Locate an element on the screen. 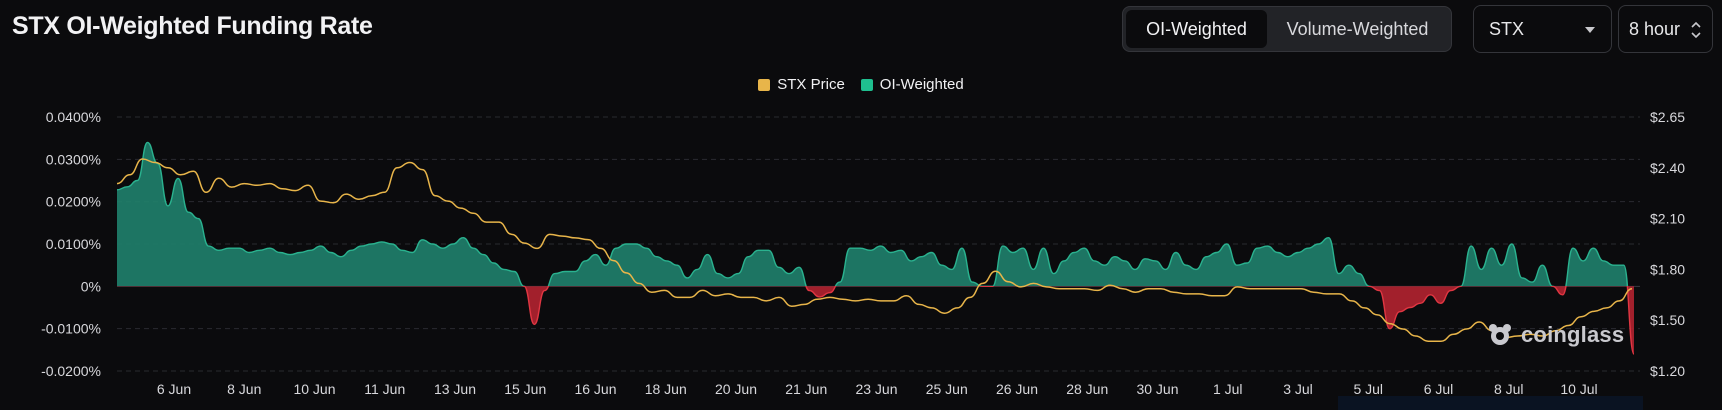 This screenshot has height=410, width=1722. x-tick-label: 8 Jun is located at coordinates (244, 389).